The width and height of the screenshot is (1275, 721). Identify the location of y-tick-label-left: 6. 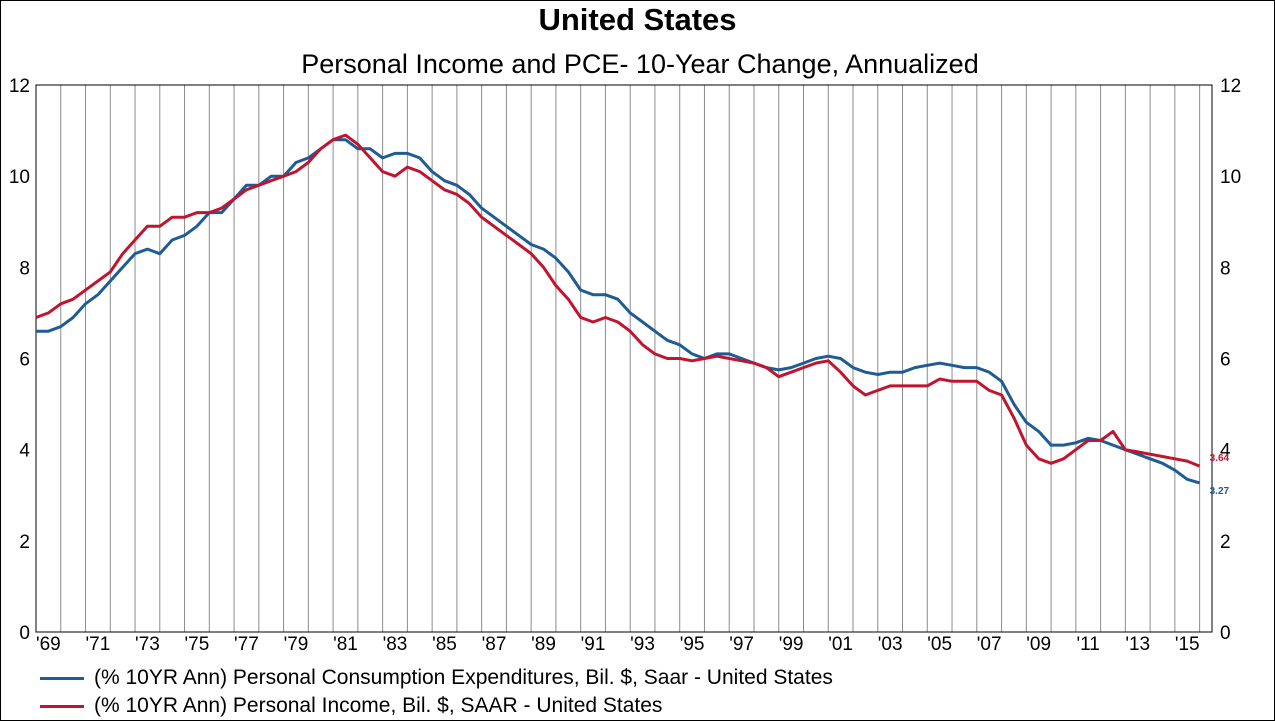
(24, 360).